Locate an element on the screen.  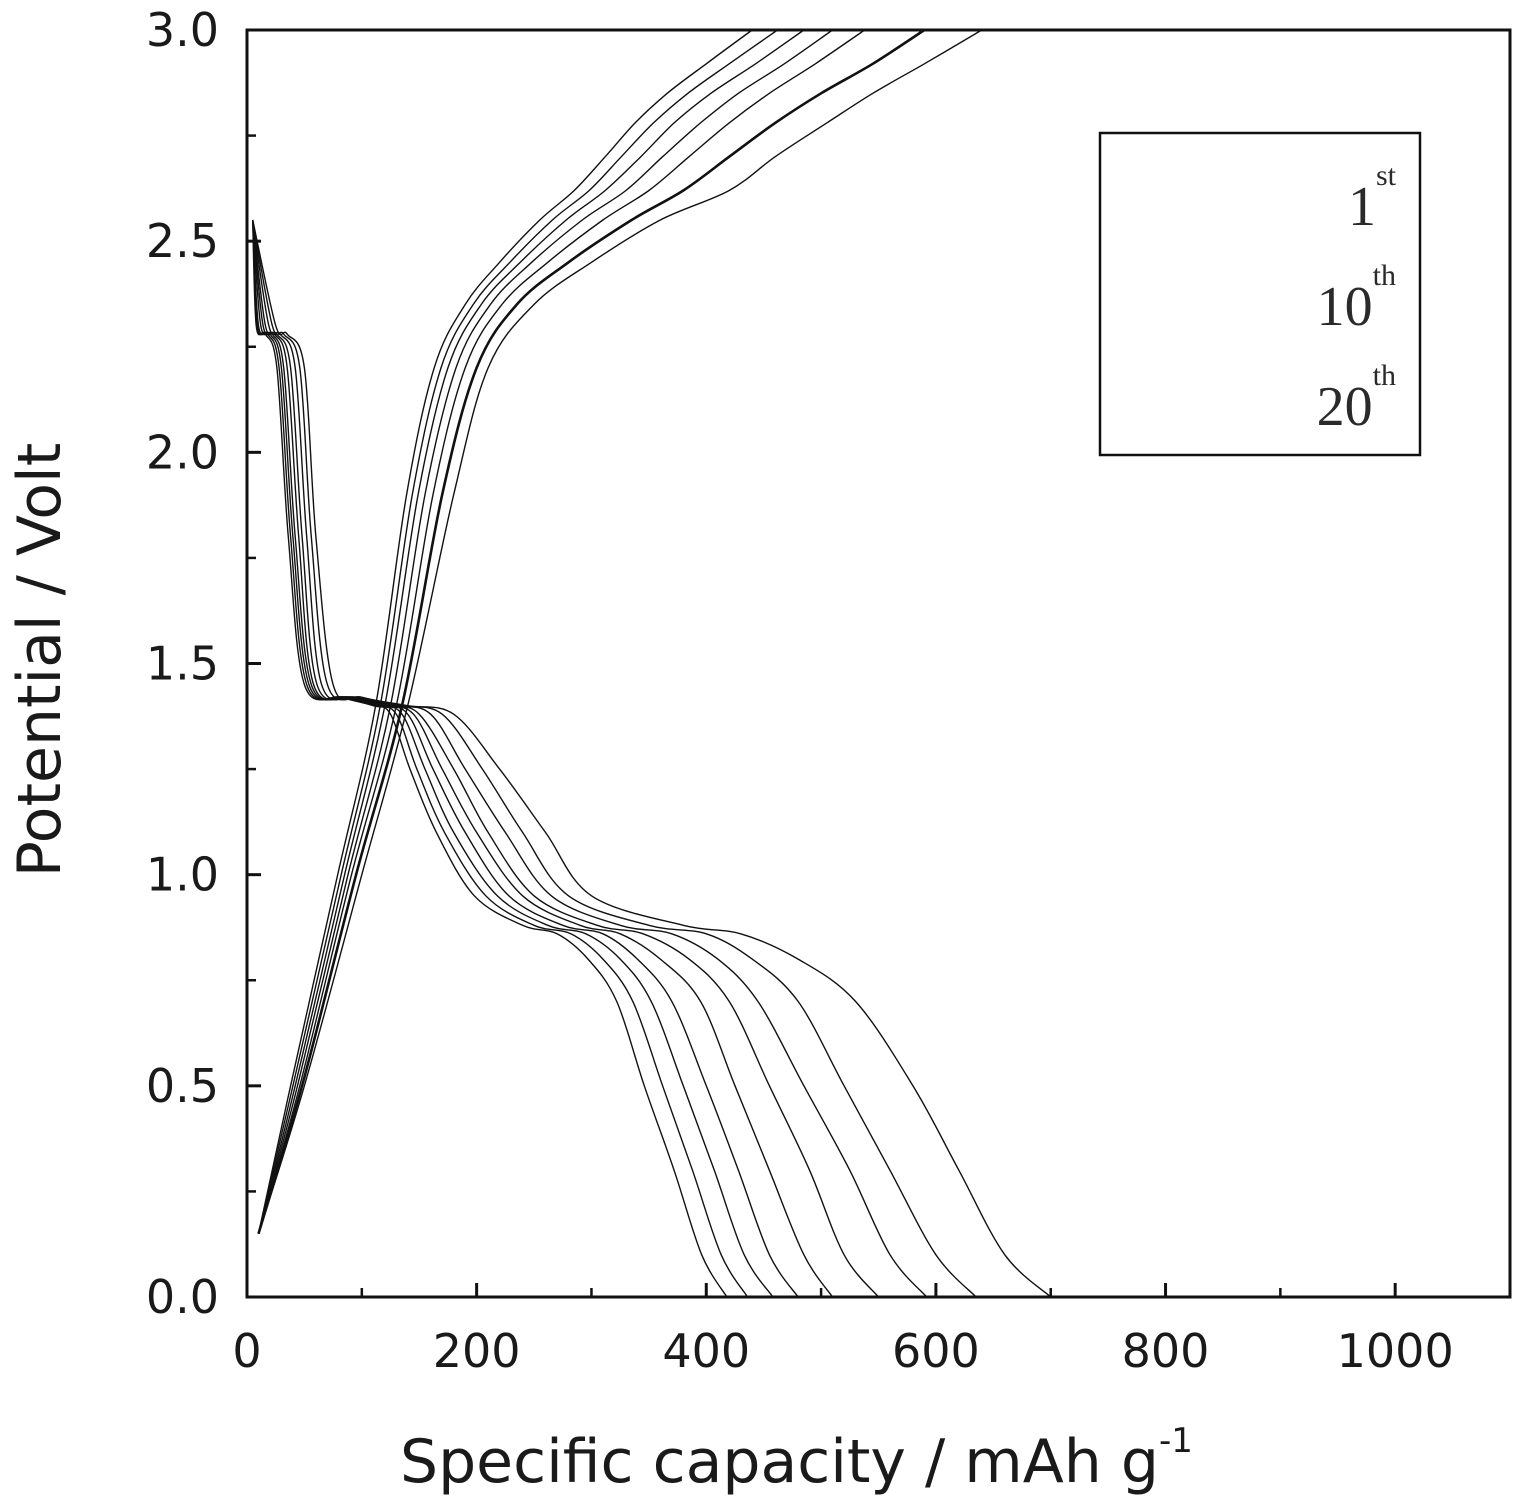
legend-box is located at coordinates (1260, 294).